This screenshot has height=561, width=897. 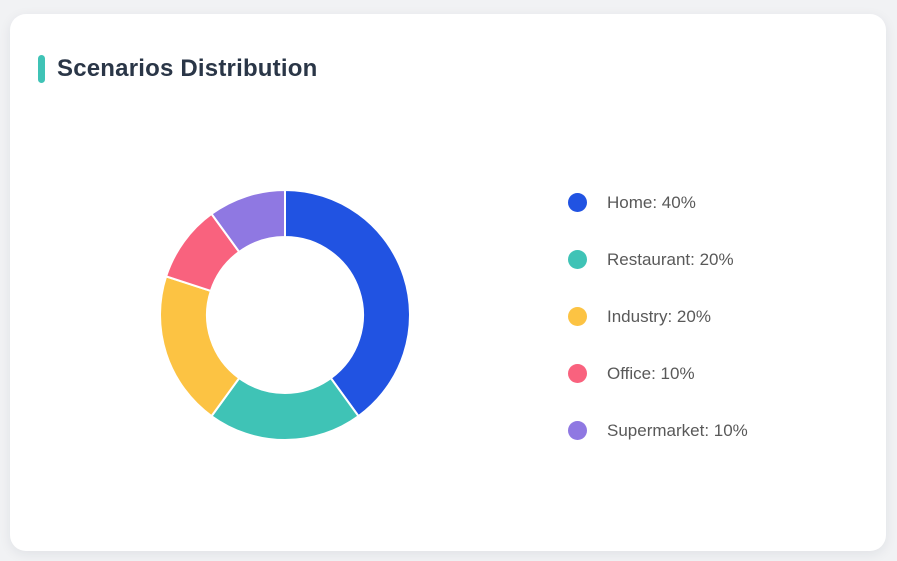 I want to click on title-accent-bar, so click(x=41, y=69).